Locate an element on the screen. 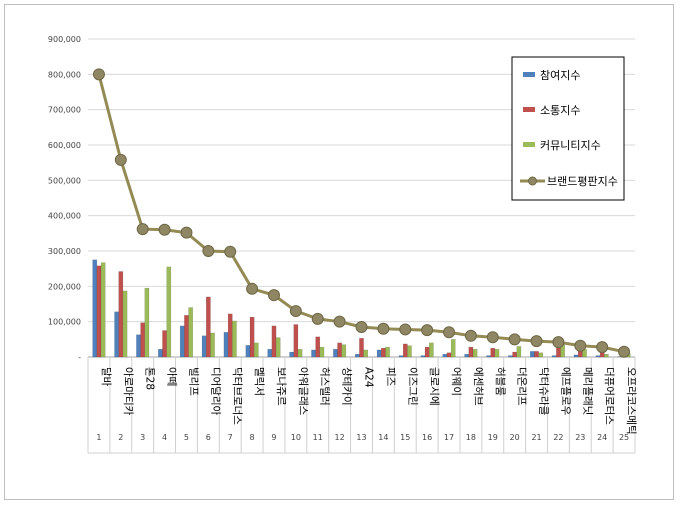  category-label: 멜릭서 is located at coordinates (259, 381).